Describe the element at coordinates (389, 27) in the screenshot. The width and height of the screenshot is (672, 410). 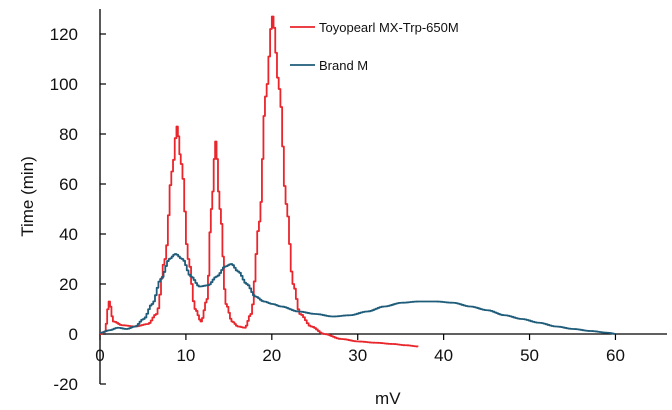
I see `legend-label-toyopearl-mx-trp-650m: Toyopearl MX-Trp-650M` at that location.